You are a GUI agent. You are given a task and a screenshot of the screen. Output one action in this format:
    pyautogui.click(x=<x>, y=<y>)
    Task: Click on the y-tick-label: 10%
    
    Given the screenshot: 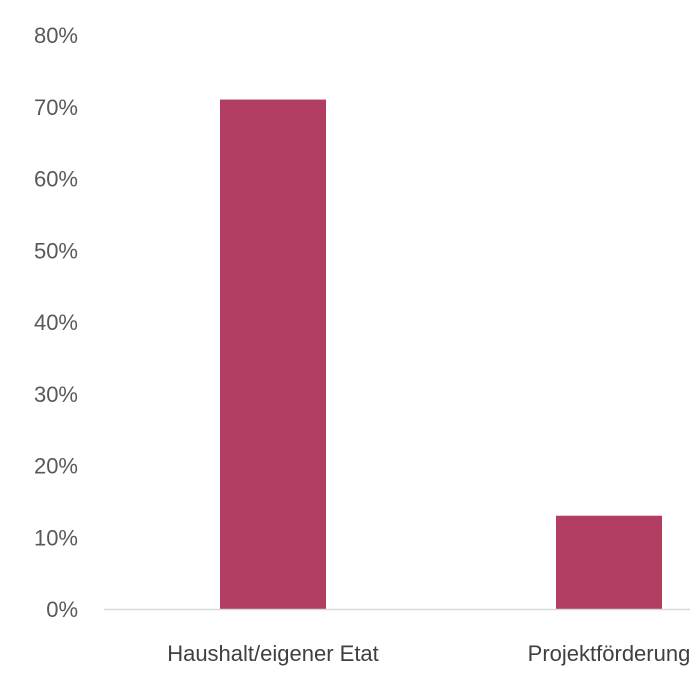 What is the action you would take?
    pyautogui.click(x=56, y=537)
    